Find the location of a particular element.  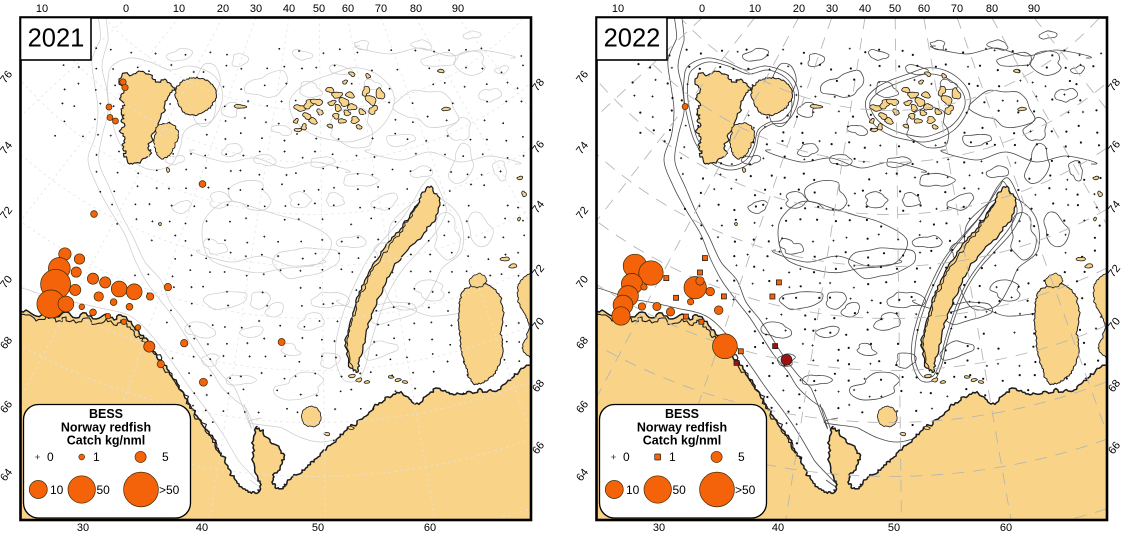

svg-text: 2022 is located at coordinates (632, 39).